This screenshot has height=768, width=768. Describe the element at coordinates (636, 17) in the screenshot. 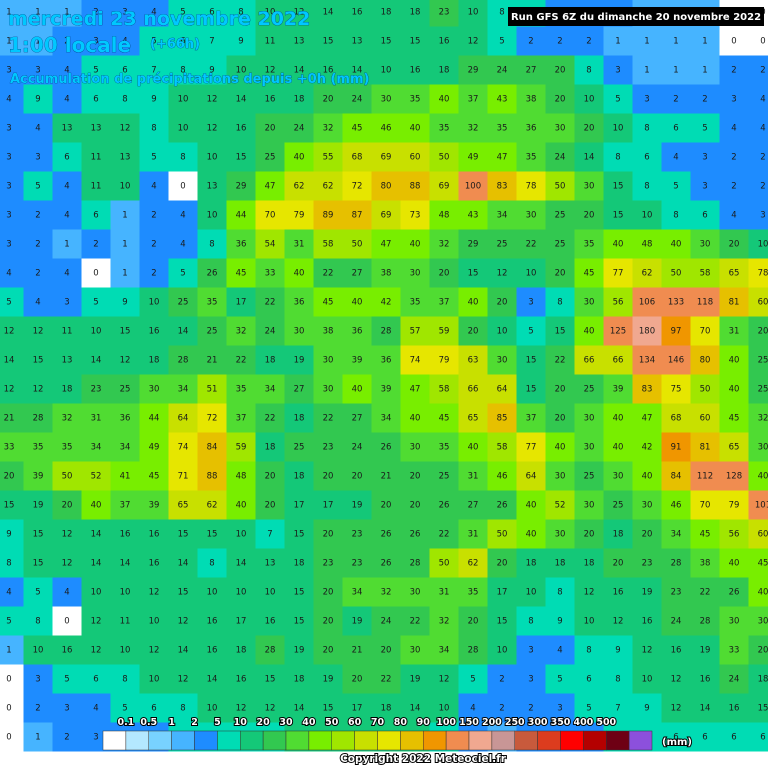

I see `run-info: Run GFS 6Z du dimanche 20 novembre 2022` at that location.